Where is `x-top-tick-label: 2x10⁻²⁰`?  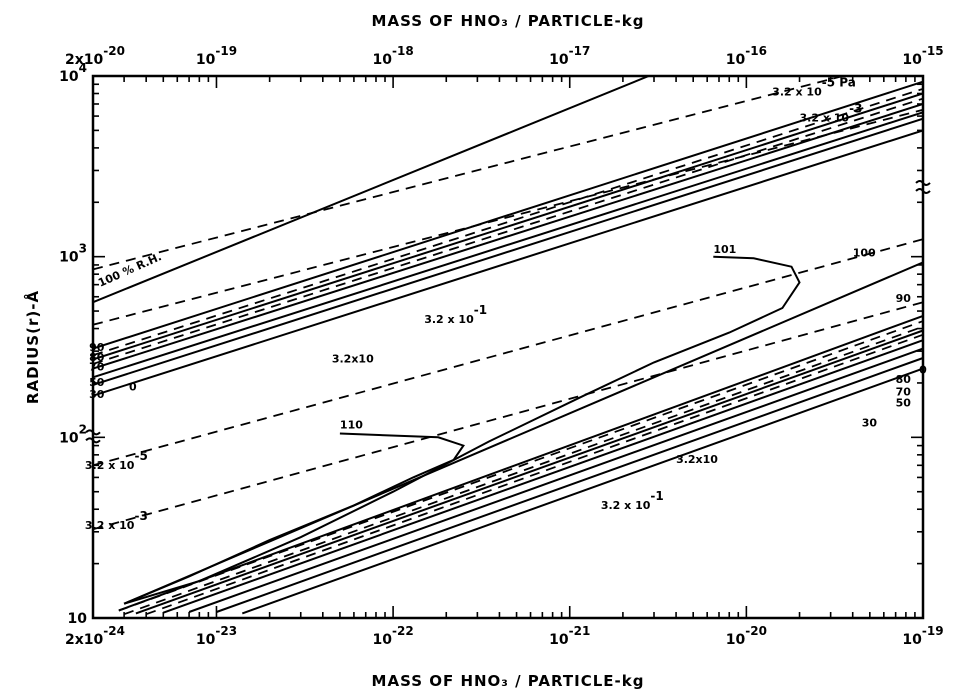 x-top-tick-label: 2x10⁻²⁰ is located at coordinates (95, 56).